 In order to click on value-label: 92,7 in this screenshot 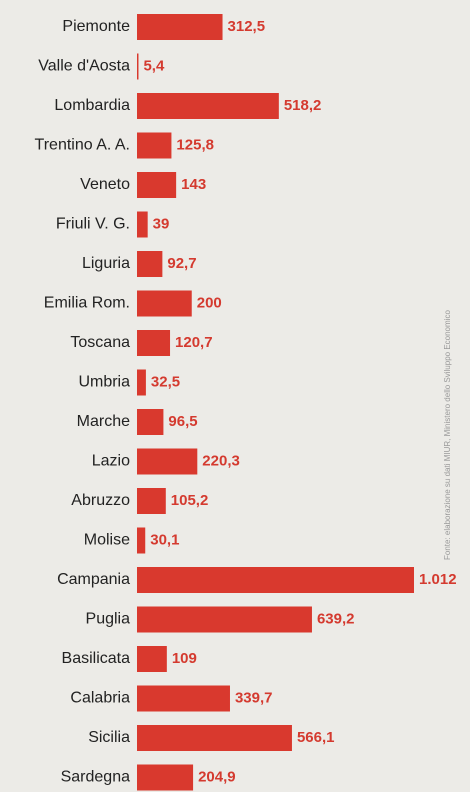, I will do `click(181, 263)`.